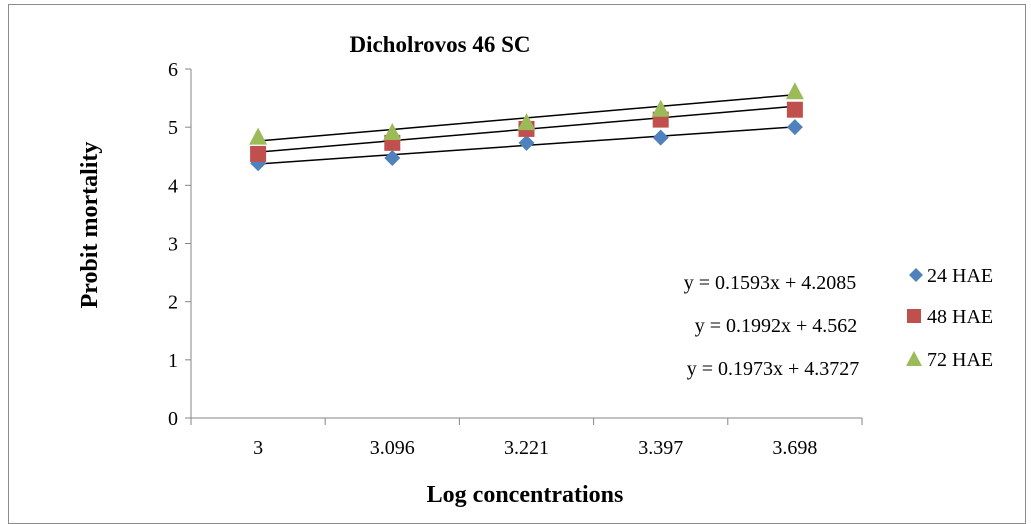  Describe the element at coordinates (525, 495) in the screenshot. I see `x-axis-title: Log concentrations` at that location.